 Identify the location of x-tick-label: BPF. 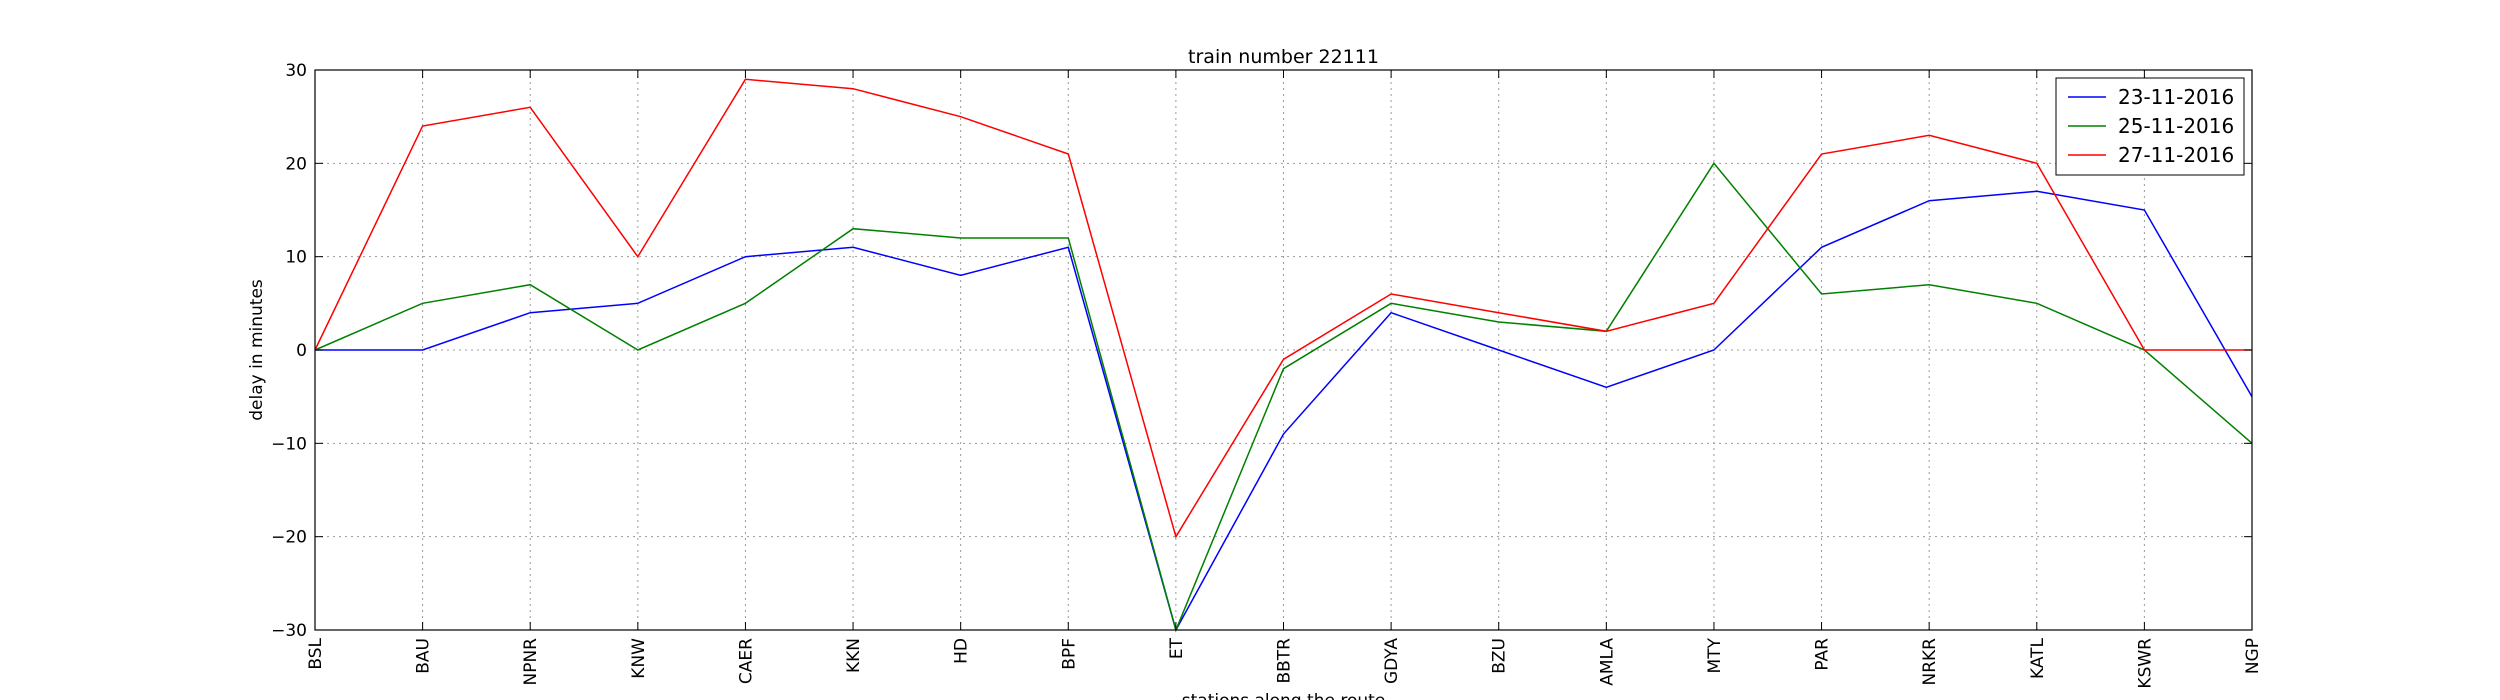
(1069, 654).